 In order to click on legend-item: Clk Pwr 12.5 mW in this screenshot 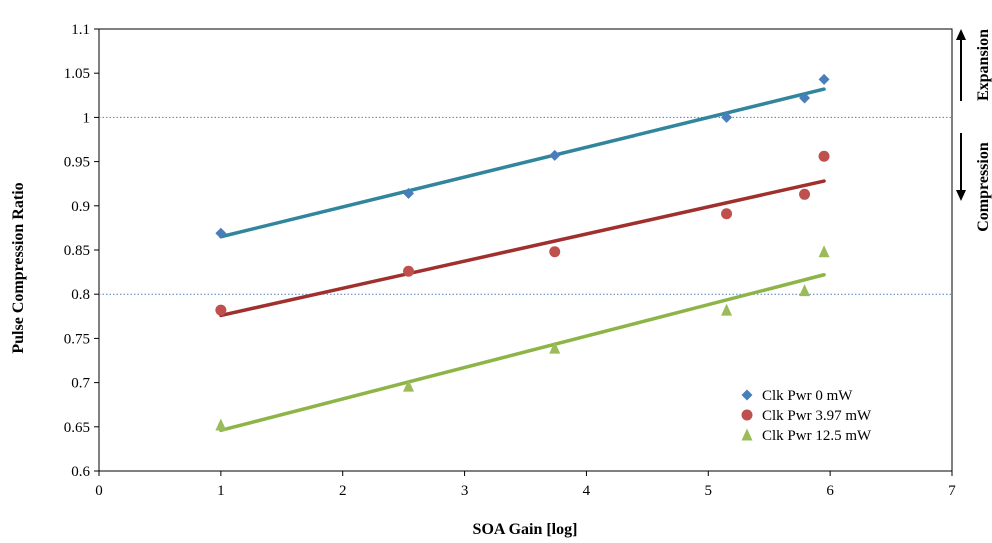, I will do `click(806, 436)`.